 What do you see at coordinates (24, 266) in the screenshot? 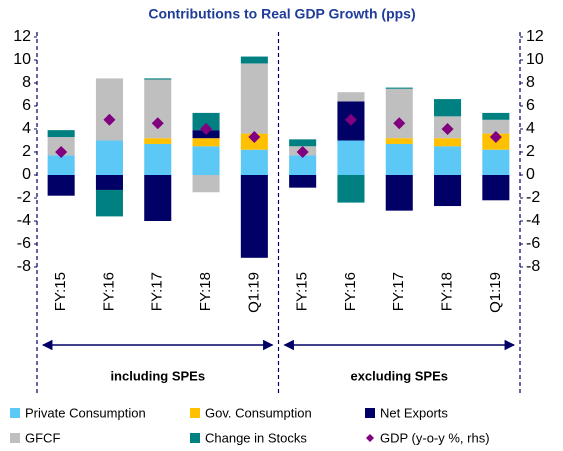
I see `y-tick-label: -8` at bounding box center [24, 266].